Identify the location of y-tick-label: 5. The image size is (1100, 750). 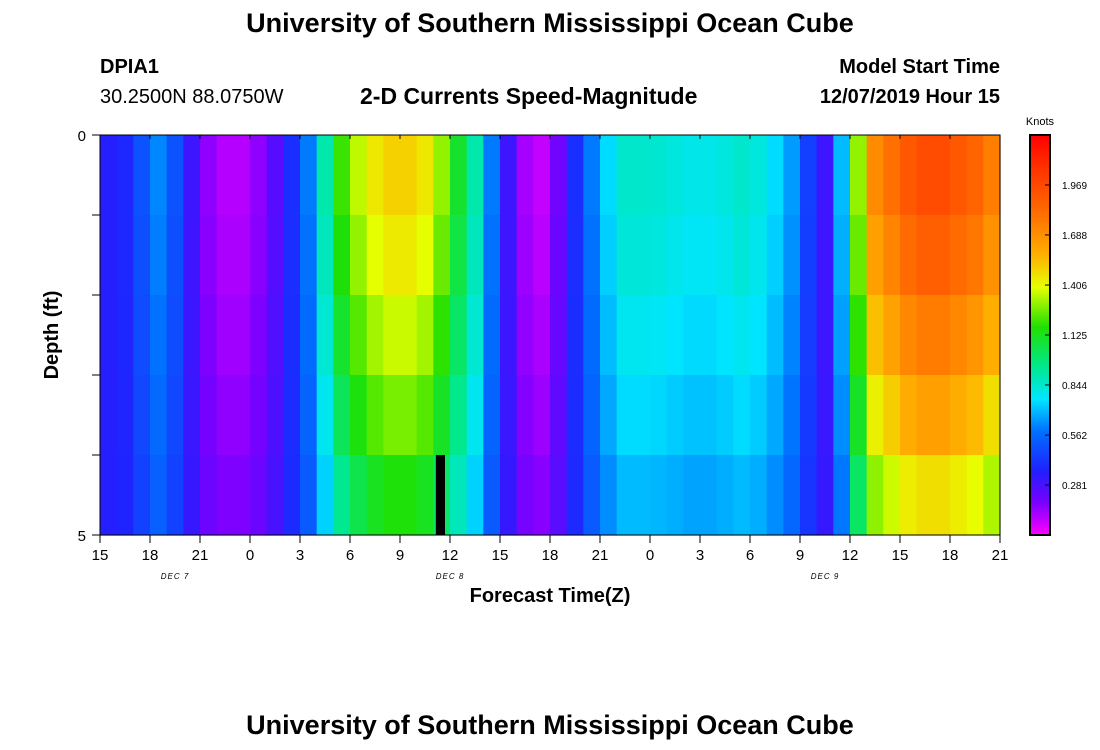
(82, 536).